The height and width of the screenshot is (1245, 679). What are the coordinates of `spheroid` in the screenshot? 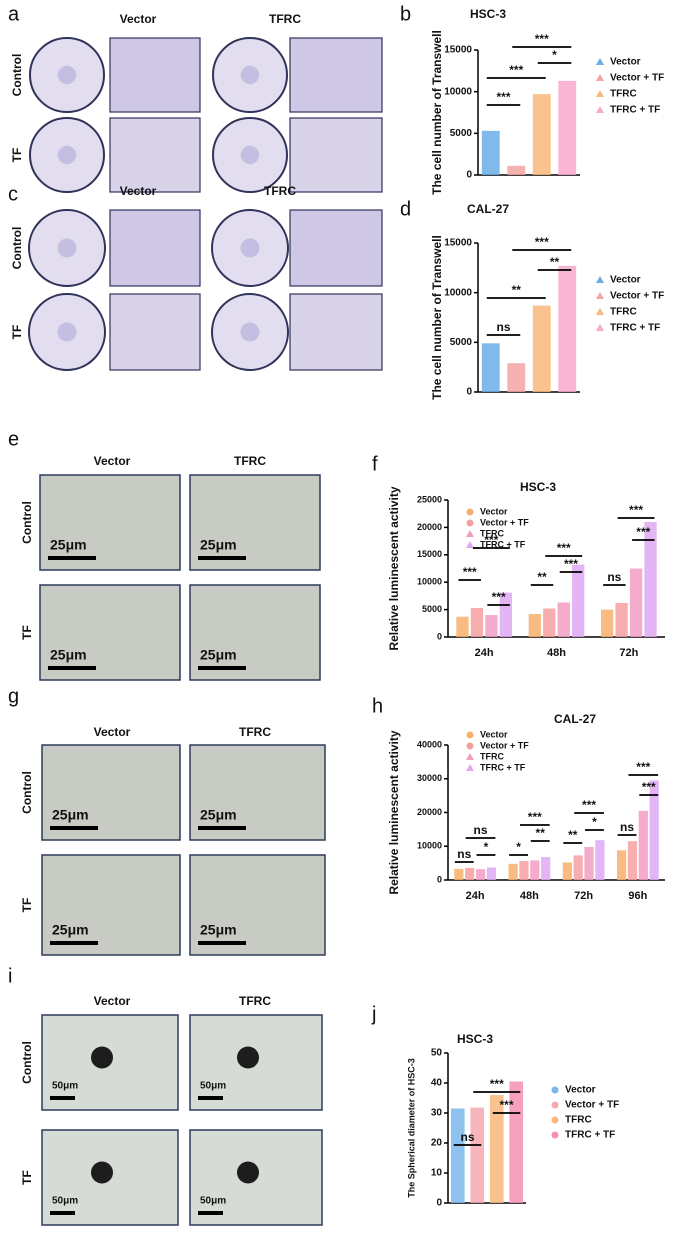 It's located at (248, 1172).